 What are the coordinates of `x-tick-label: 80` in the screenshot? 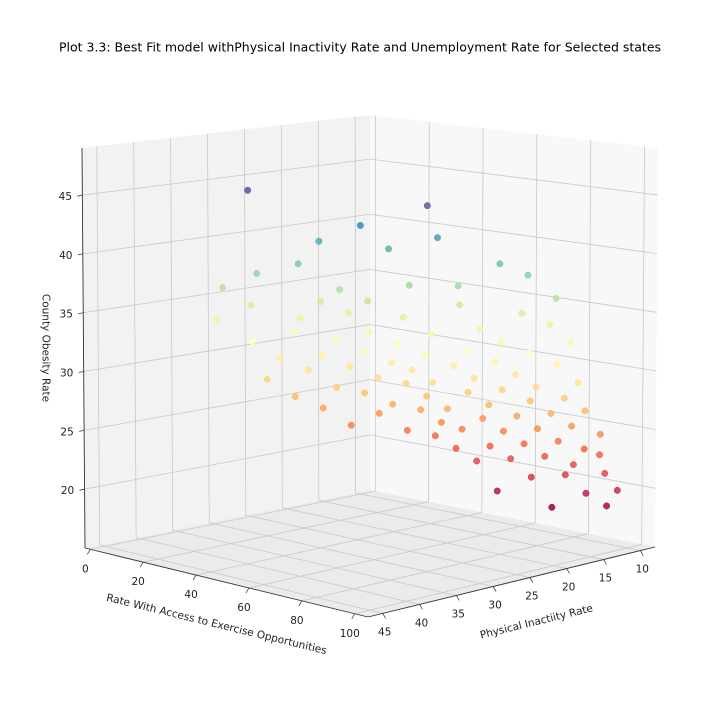 It's located at (296, 621).